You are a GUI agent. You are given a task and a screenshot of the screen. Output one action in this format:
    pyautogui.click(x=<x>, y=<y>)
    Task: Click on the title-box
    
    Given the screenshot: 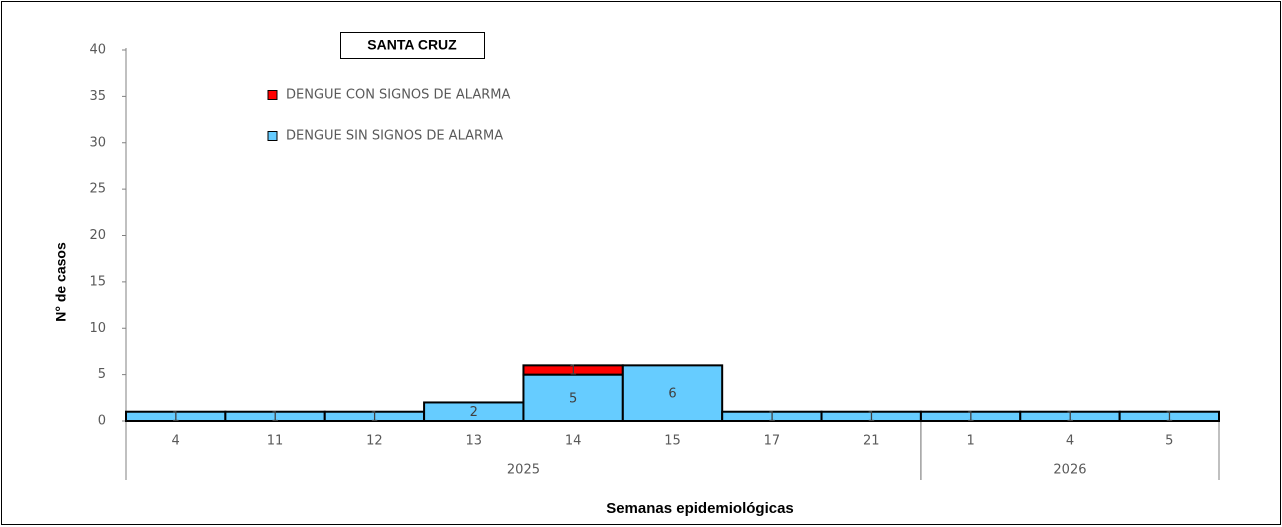 What is the action you would take?
    pyautogui.click(x=412, y=45)
    